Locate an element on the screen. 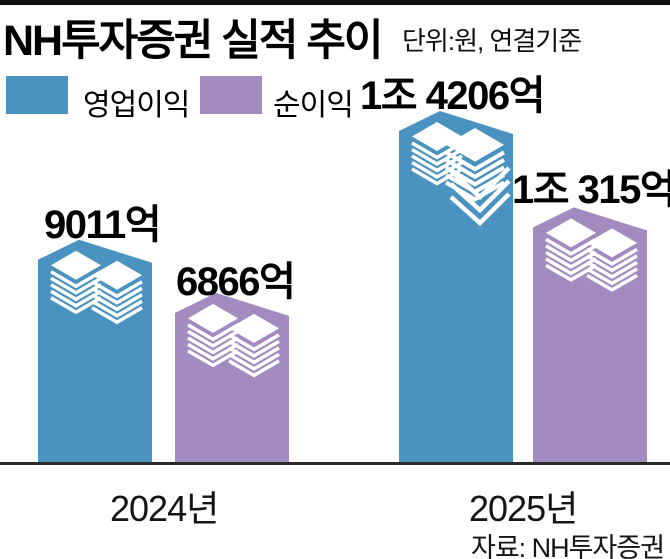 This screenshot has width=670, height=559. x-axis-label-2025: 2025년 is located at coordinates (523, 508).